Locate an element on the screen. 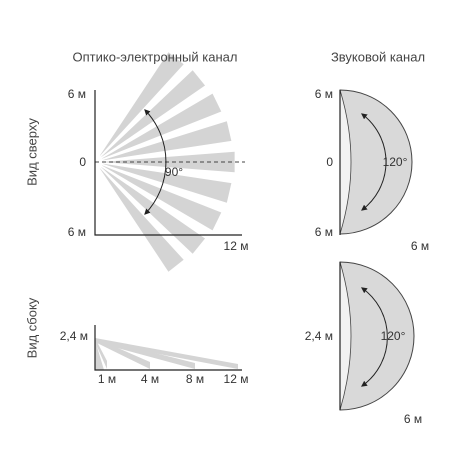  beam-fan is located at coordinates (167, 162).